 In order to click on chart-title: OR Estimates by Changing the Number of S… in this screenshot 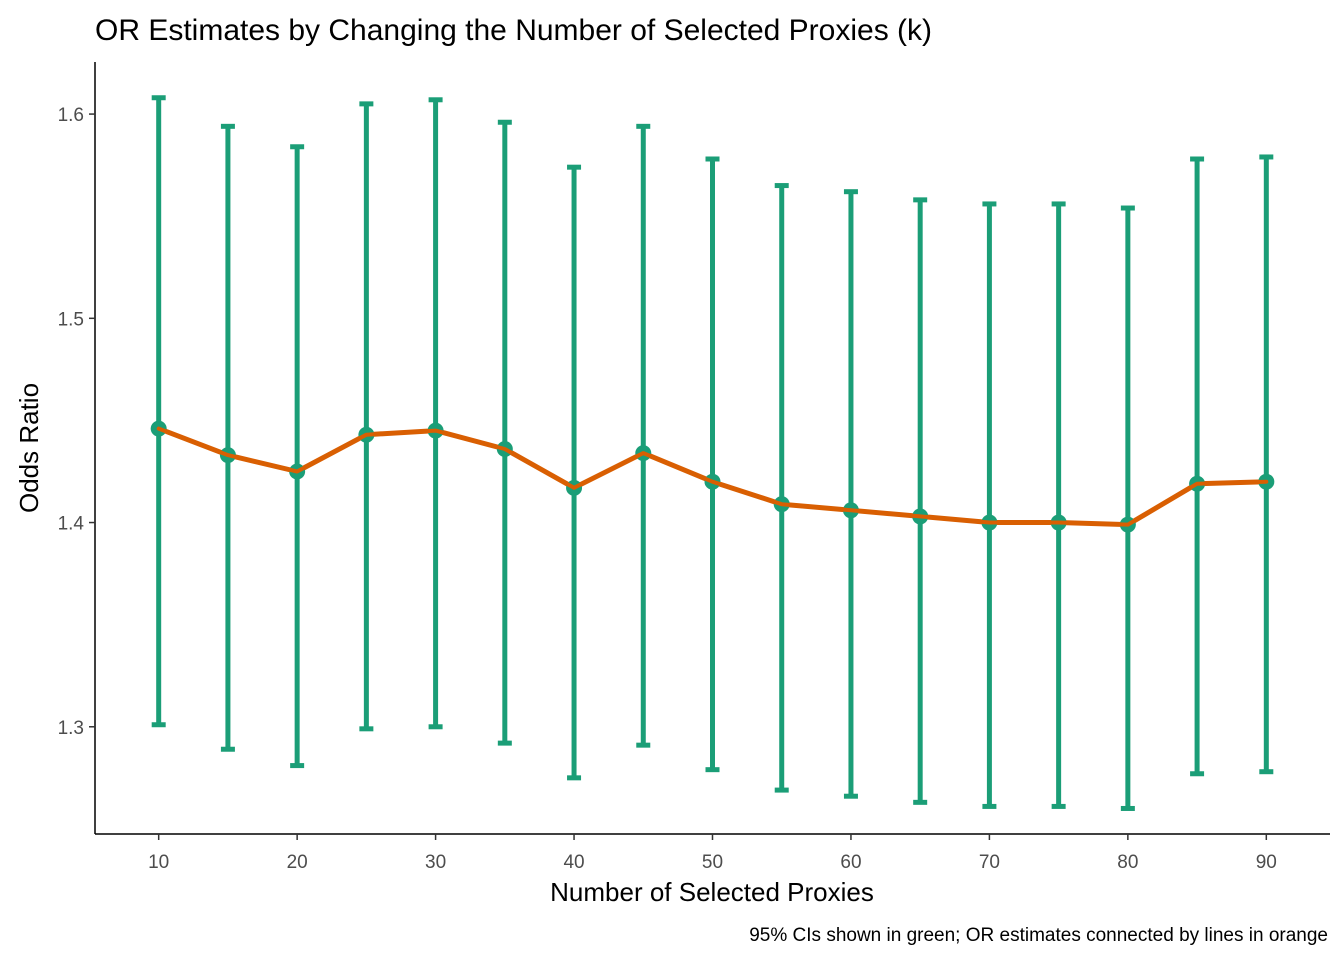, I will do `click(513, 30)`.